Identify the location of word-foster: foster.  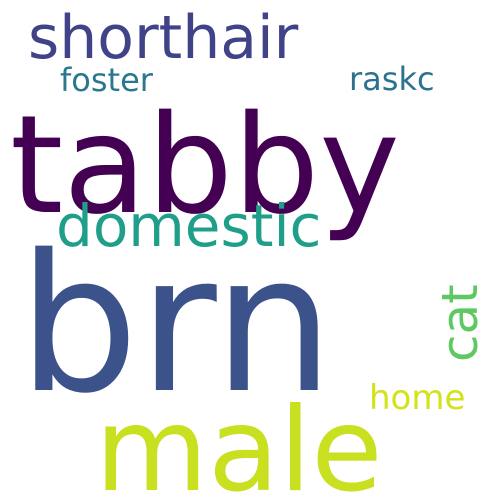
(107, 80).